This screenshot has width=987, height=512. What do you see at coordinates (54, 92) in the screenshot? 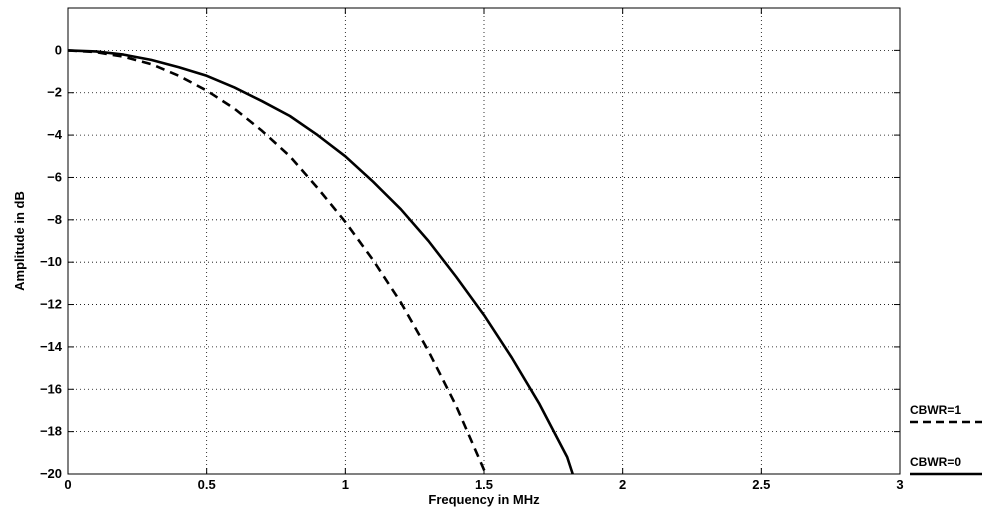
I see `y-tick-label: −2` at bounding box center [54, 92].